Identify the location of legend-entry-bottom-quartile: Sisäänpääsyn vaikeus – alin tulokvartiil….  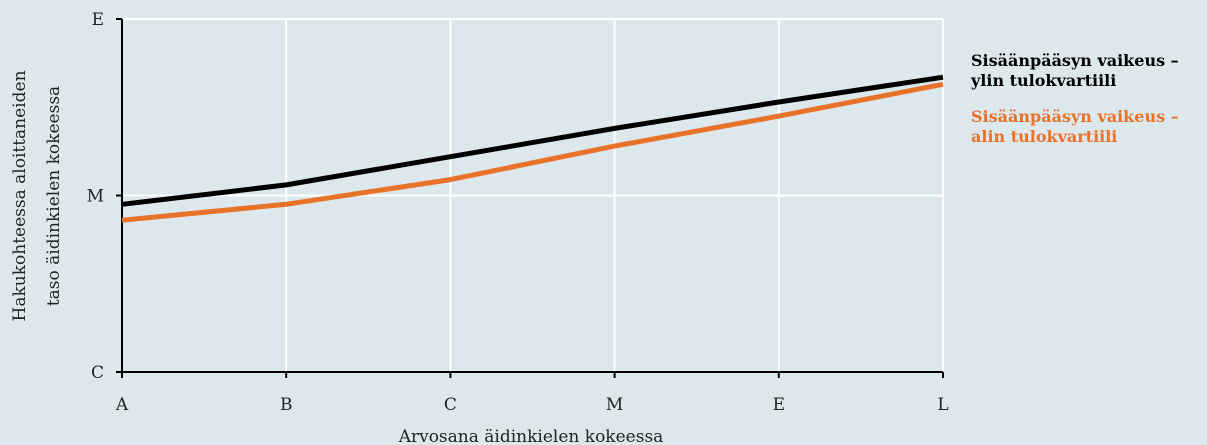
(1075, 126).